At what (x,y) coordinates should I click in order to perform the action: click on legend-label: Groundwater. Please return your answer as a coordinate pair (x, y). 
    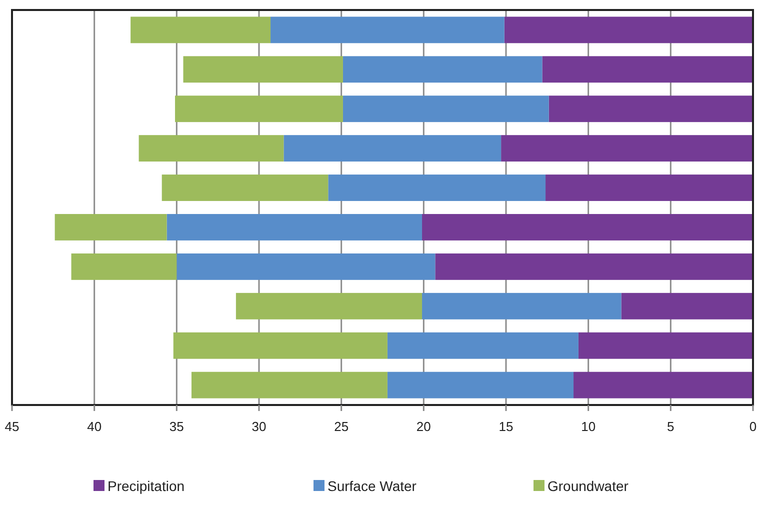
    Looking at the image, I should click on (588, 486).